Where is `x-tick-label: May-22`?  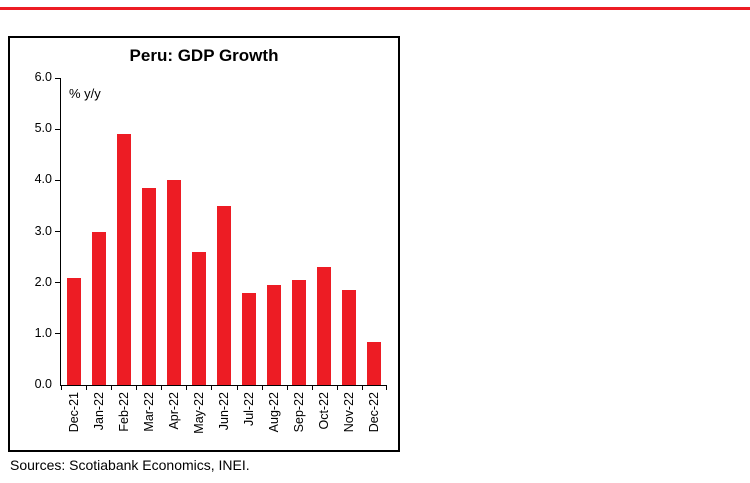 x-tick-label: May-22 is located at coordinates (198, 413).